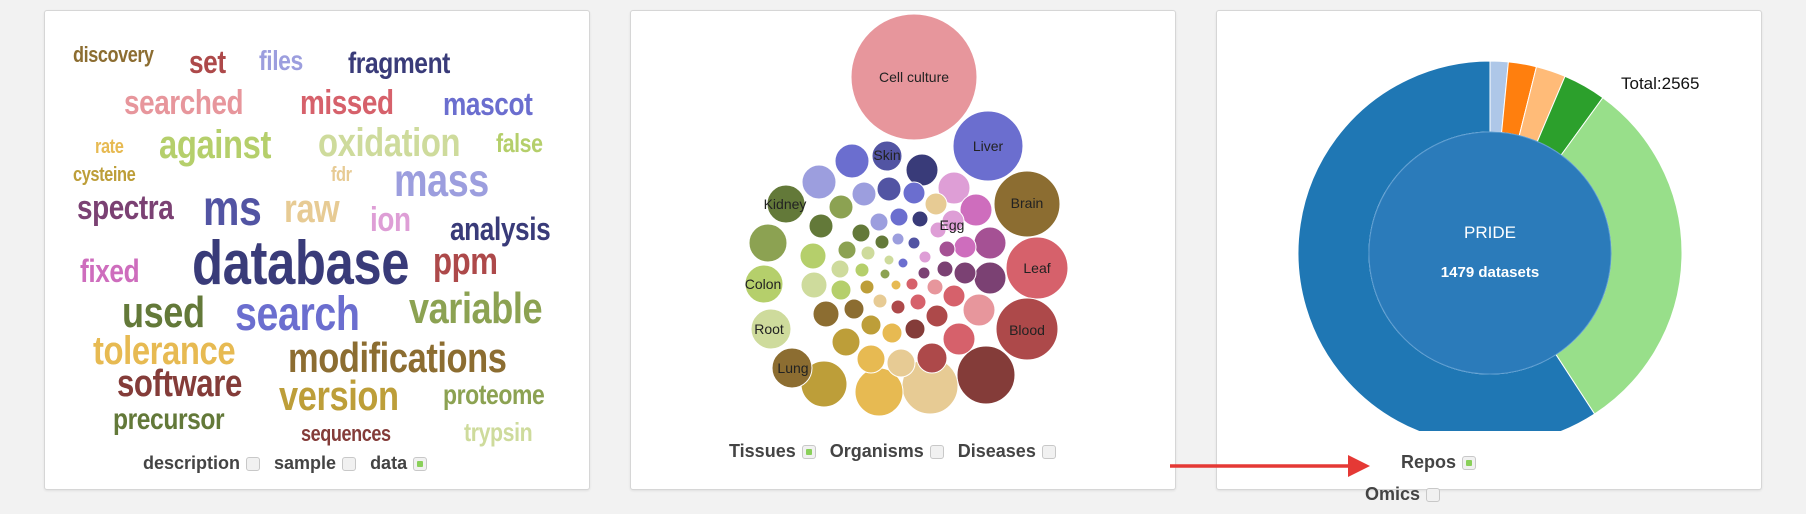  I want to click on word-analysis: analysis, so click(500, 229).